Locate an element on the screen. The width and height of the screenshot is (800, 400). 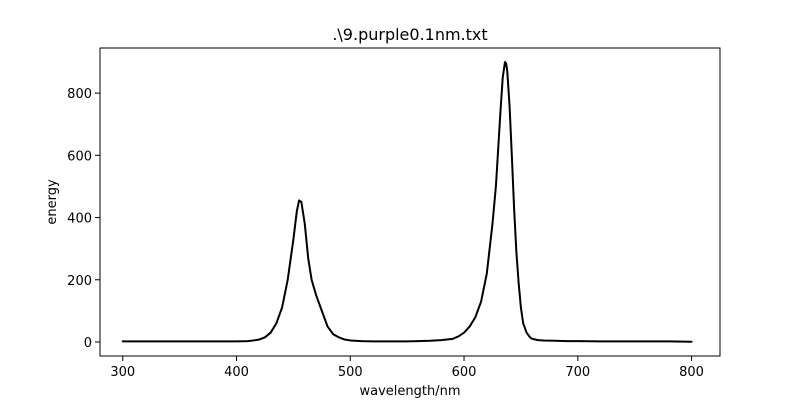
y-tick-label: 400 is located at coordinates (79, 219).